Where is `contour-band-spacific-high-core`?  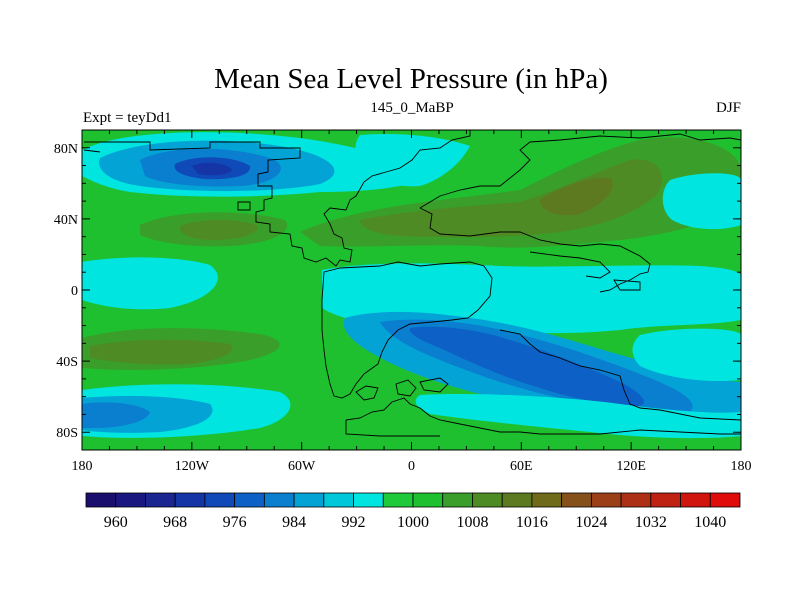
contour-band-spacific-high-core is located at coordinates (161, 352).